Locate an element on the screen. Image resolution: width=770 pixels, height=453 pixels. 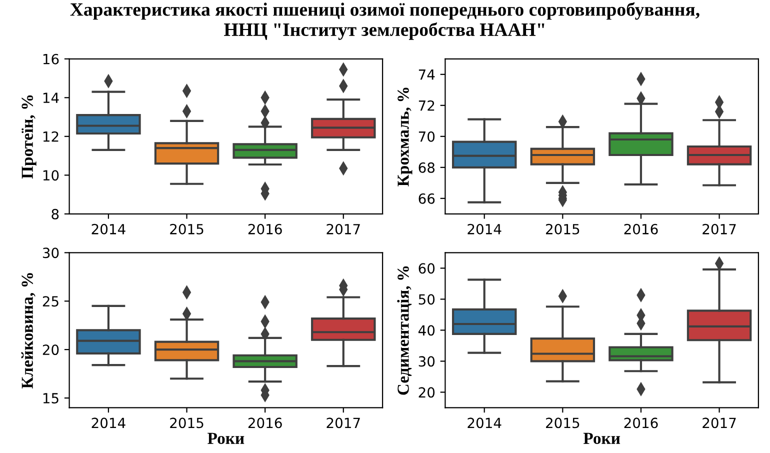
y-tick-label: 12 is located at coordinates (50, 136).